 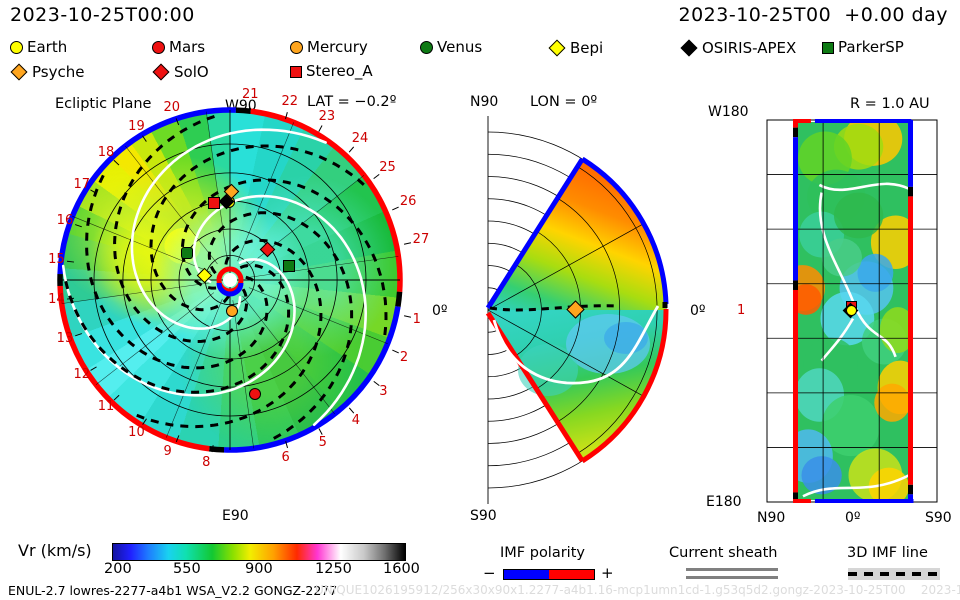 I want to click on legend-label: Stereo_A, so click(x=339, y=71).